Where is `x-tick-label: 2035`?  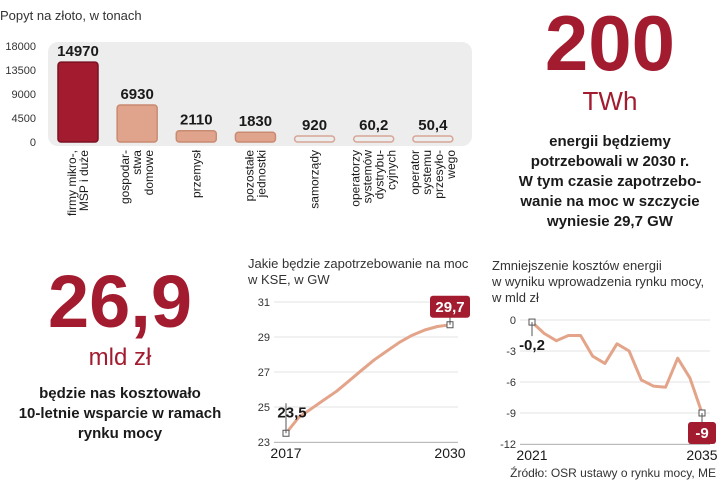
x-tick-label: 2035 is located at coordinates (701, 455).